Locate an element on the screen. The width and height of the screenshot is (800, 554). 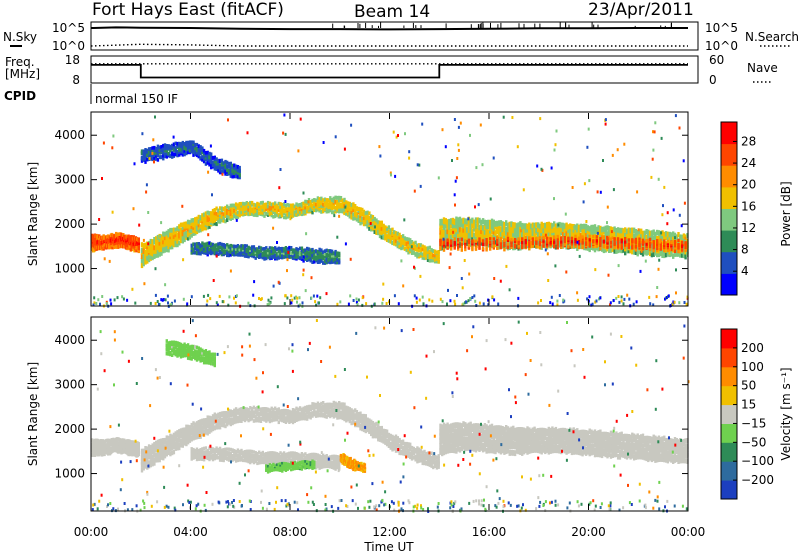
colorbar-segment is located at coordinates (729, 284).